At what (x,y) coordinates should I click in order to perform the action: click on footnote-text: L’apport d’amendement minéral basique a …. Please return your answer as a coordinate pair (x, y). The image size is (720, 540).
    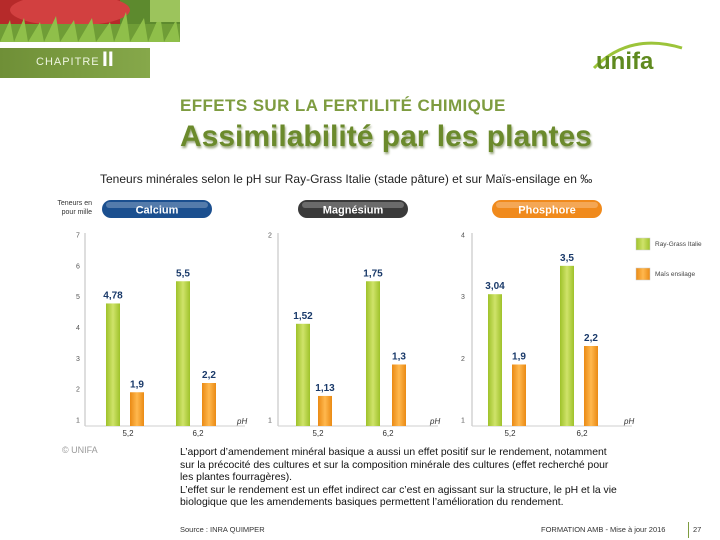
    Looking at the image, I should click on (435, 478).